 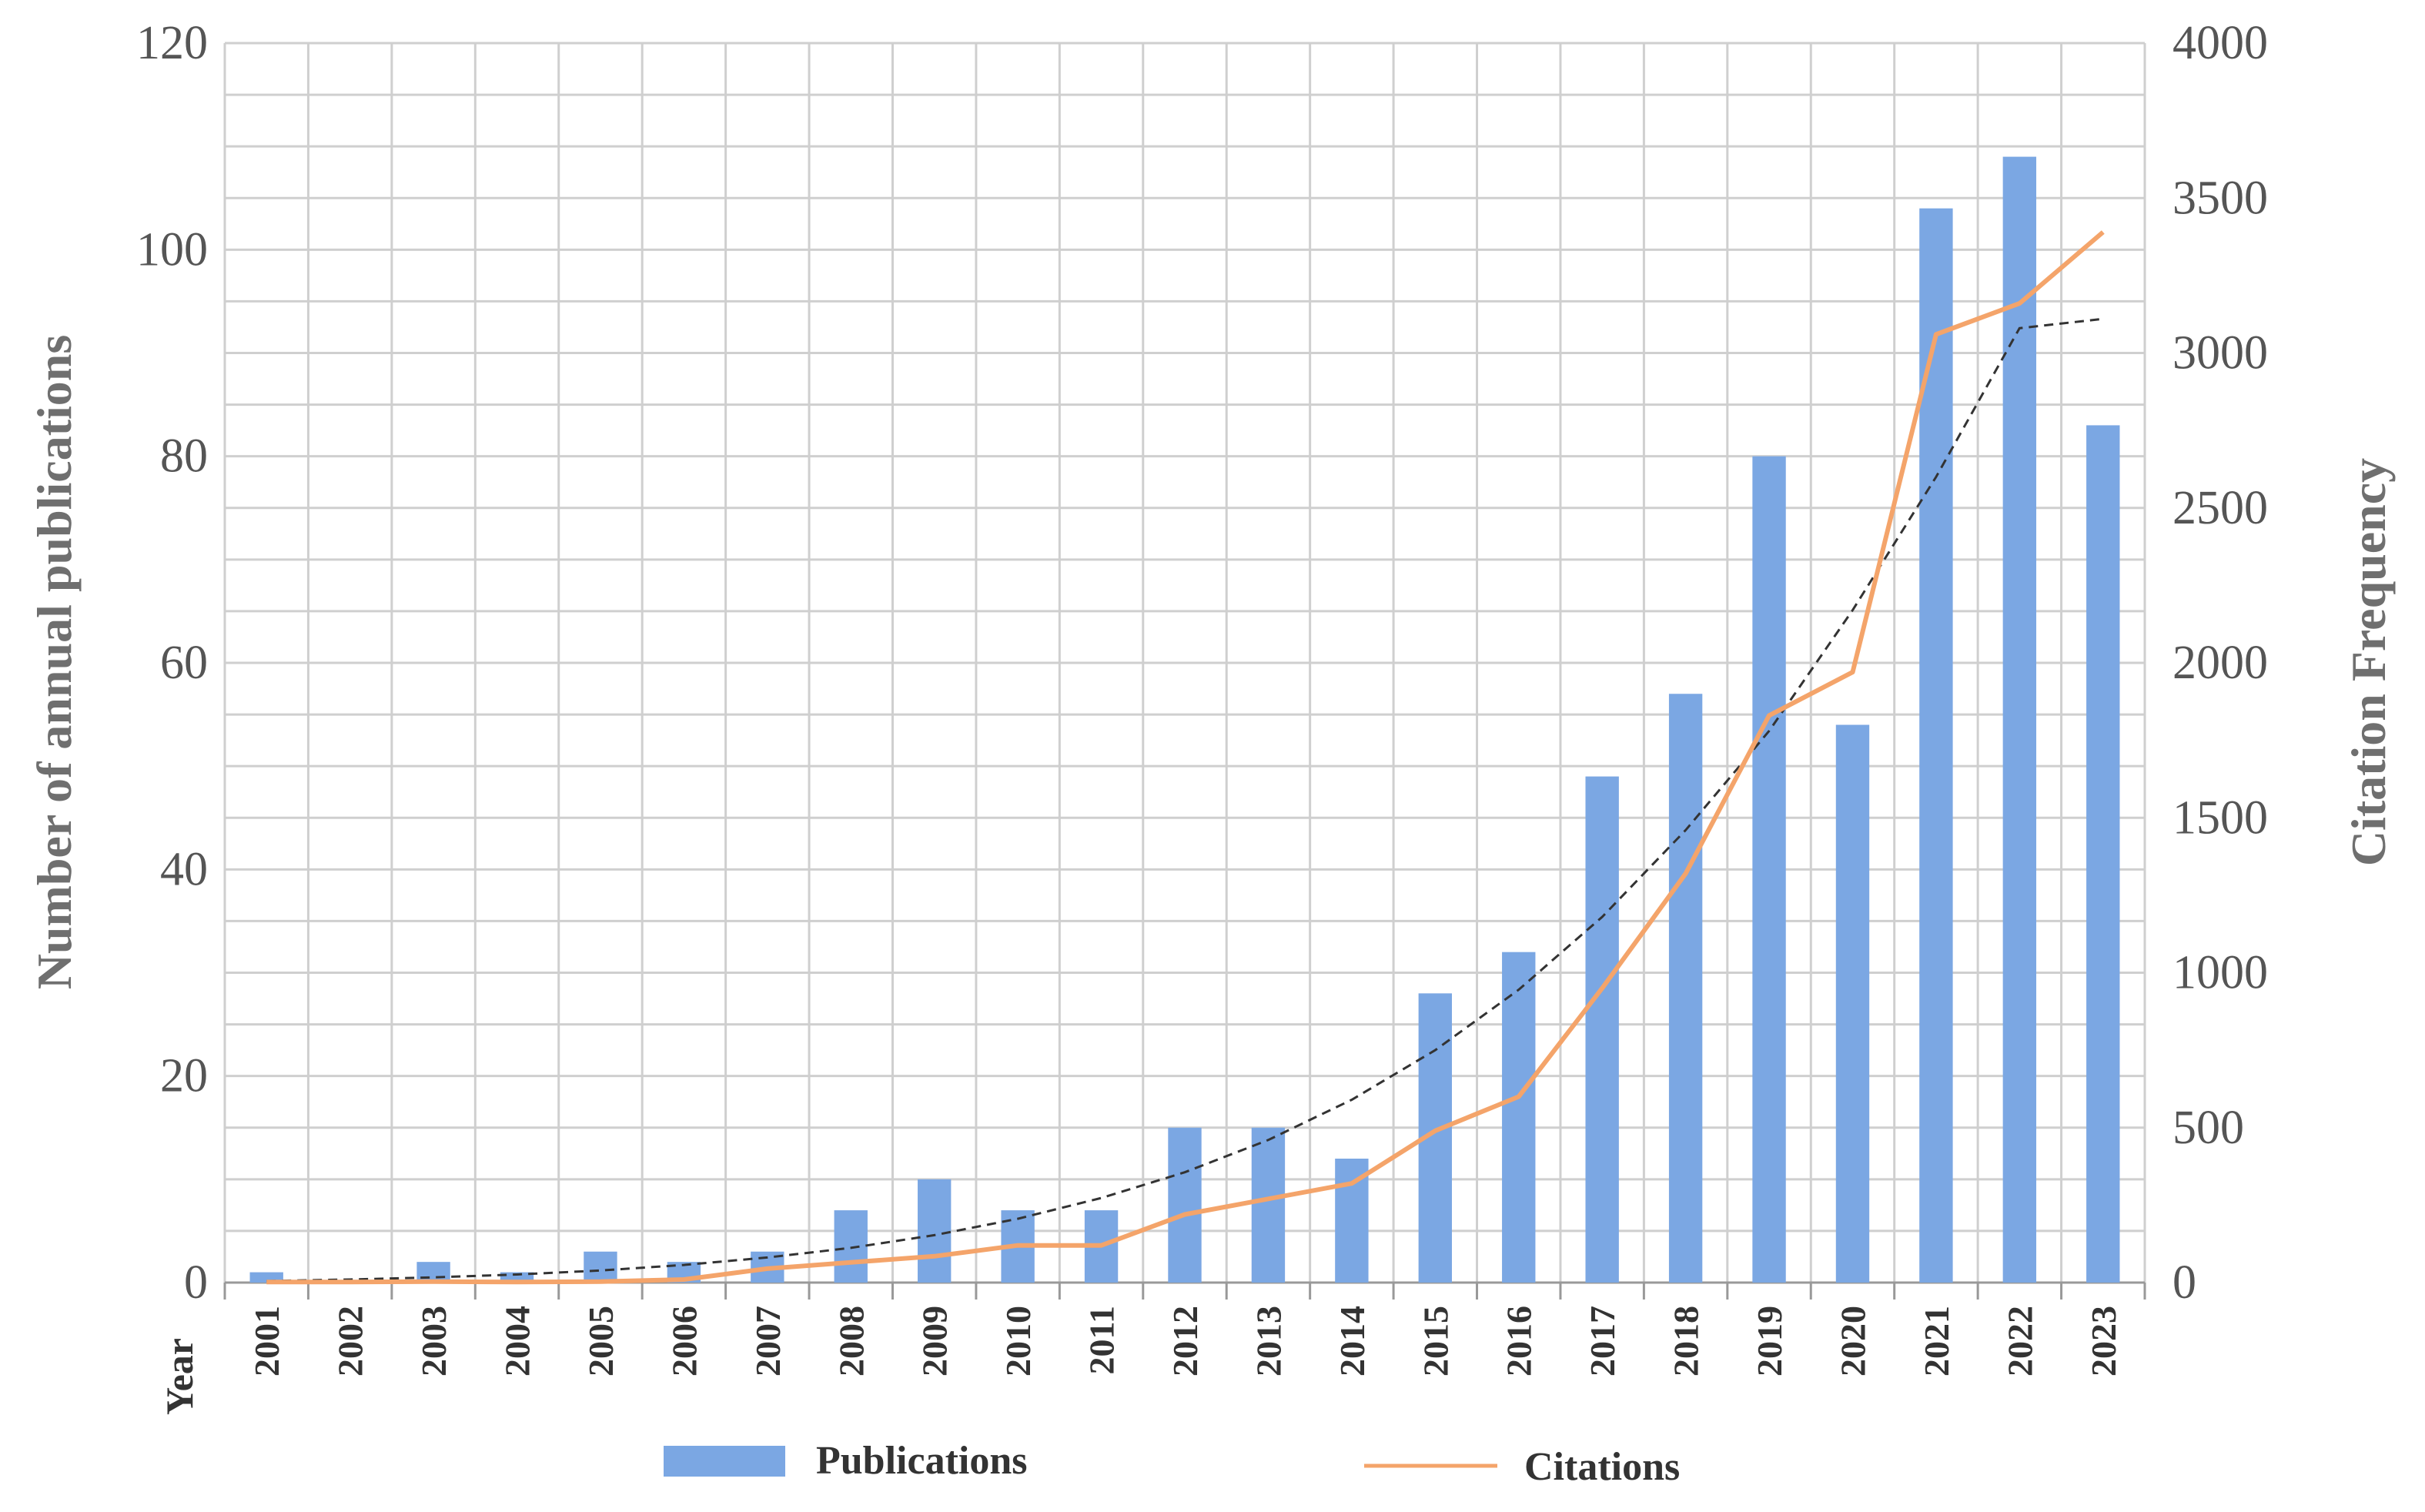 What do you see at coordinates (851, 1341) in the screenshot?
I see `x-tick-2008: 2008` at bounding box center [851, 1341].